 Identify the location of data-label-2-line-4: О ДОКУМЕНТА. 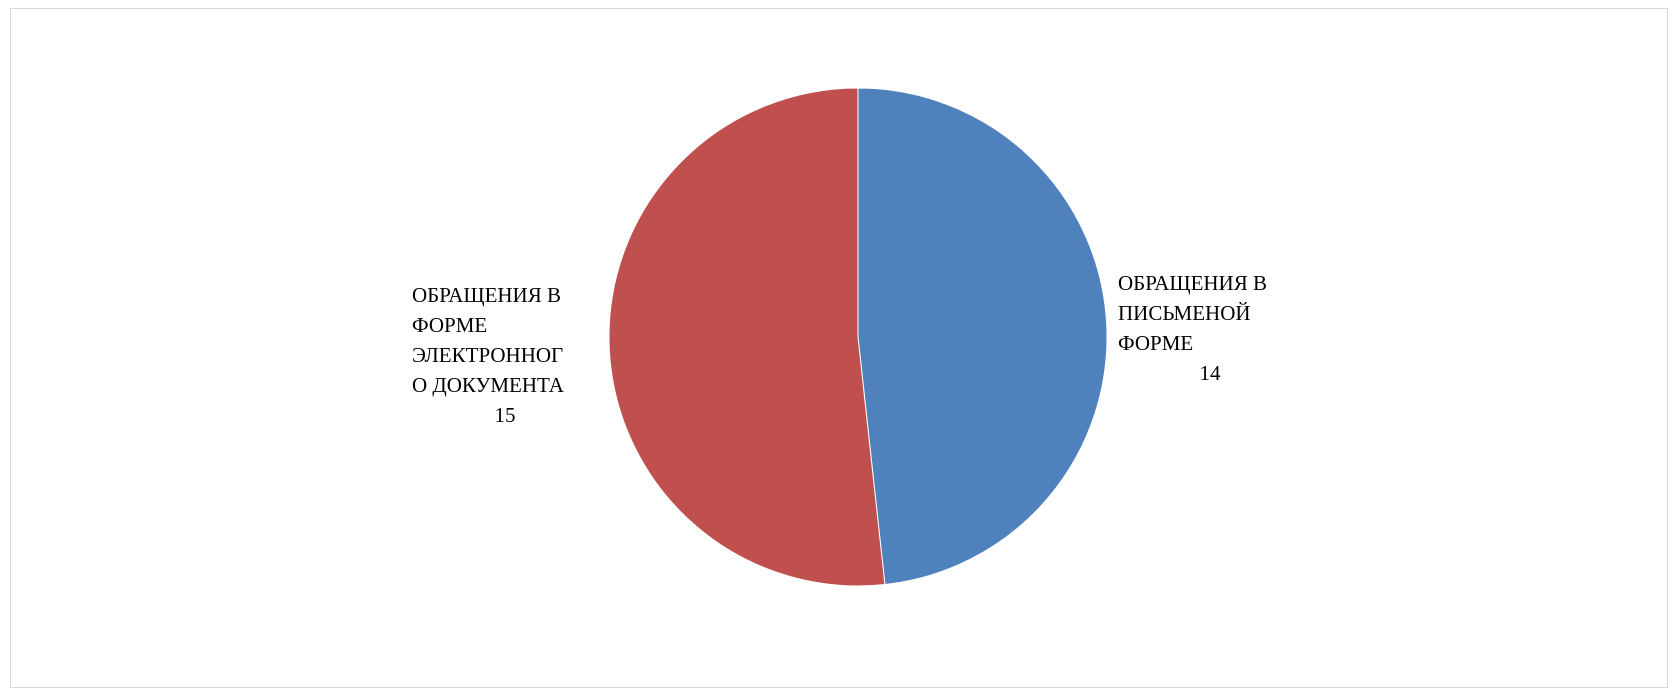
(488, 385).